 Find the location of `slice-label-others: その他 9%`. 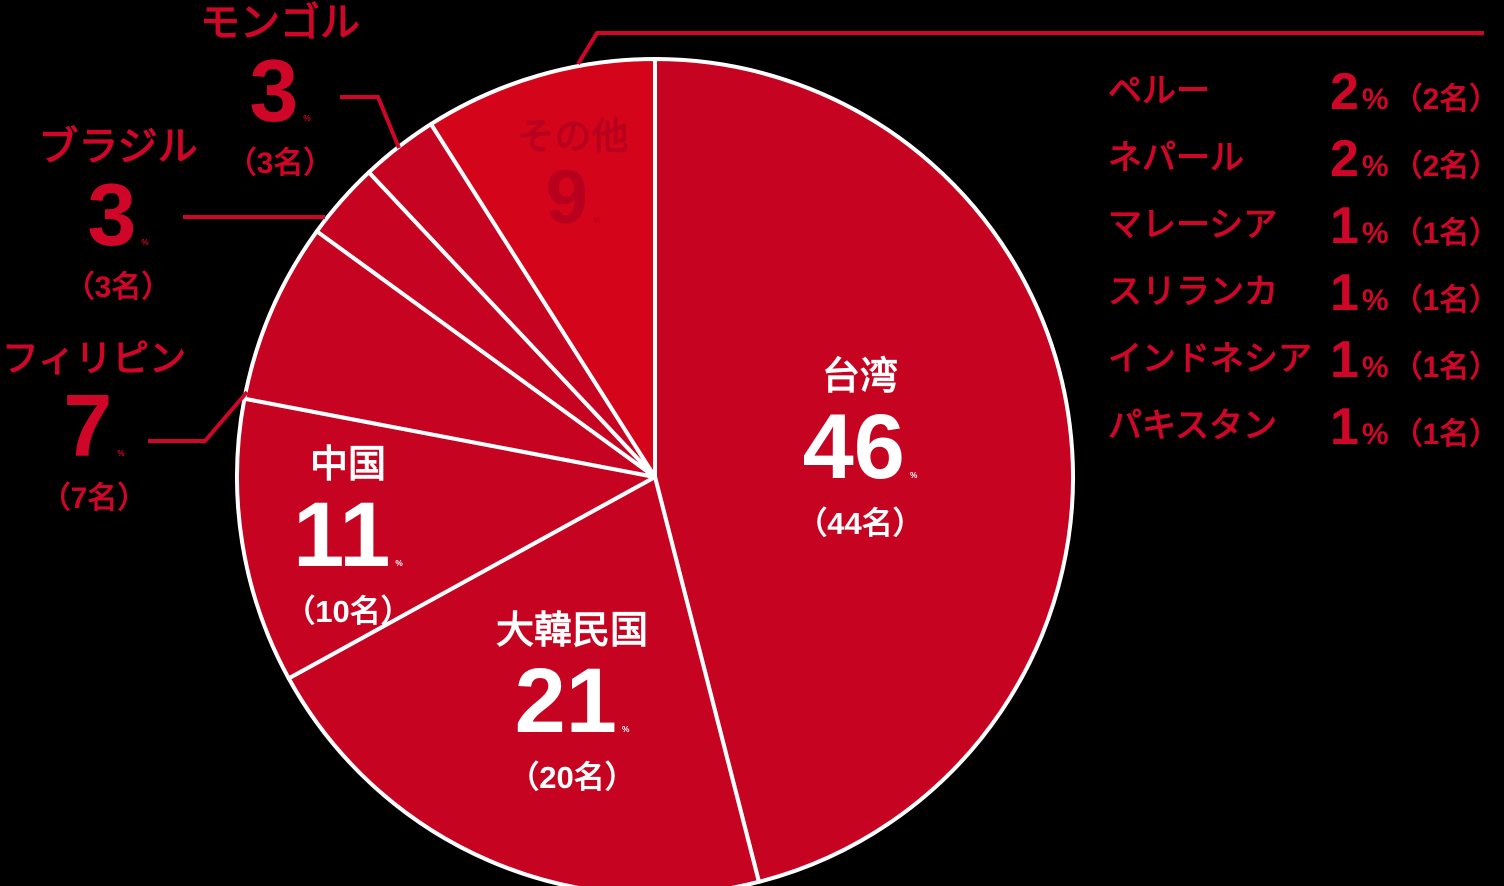

slice-label-others: その他 9% is located at coordinates (573, 175).